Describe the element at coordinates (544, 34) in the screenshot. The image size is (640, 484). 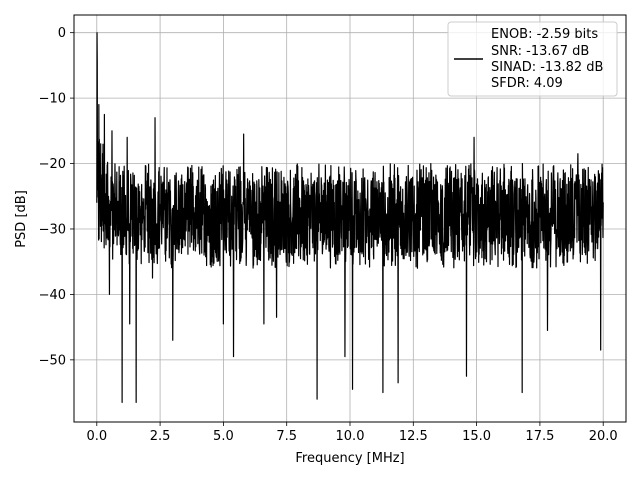
I see `legend-text-enob: ENOB: -2.59 bits` at that location.